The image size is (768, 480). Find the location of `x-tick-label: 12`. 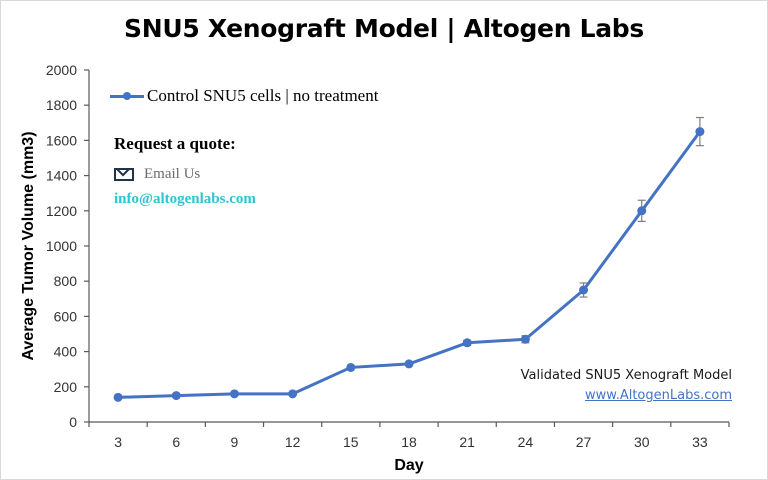

x-tick-label: 12 is located at coordinates (293, 442).